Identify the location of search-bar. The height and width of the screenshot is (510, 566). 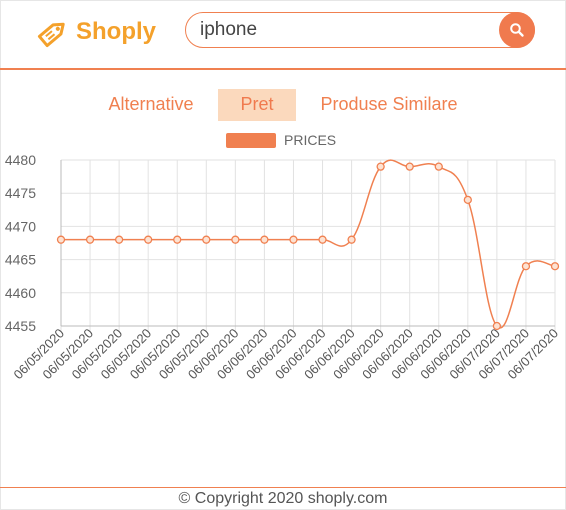
(360, 30).